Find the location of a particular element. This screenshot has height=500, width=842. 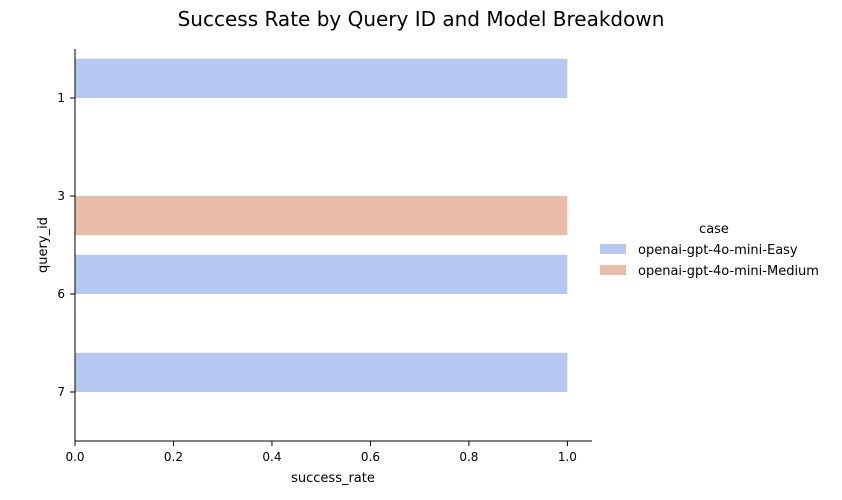

x-tick-label: 0.4 is located at coordinates (271, 457).